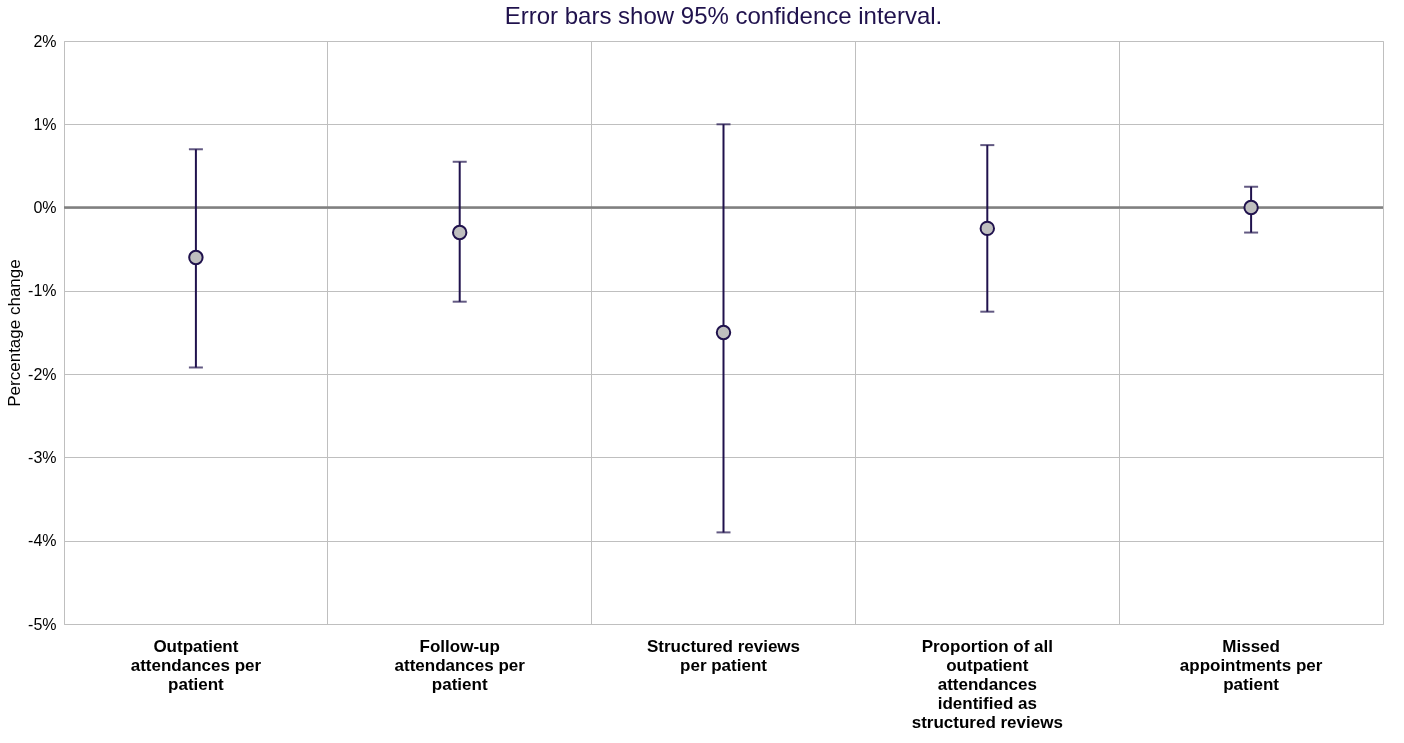 The height and width of the screenshot is (743, 1404). What do you see at coordinates (723, 655) in the screenshot?
I see `x-tick-label: Structured reviews per patient` at bounding box center [723, 655].